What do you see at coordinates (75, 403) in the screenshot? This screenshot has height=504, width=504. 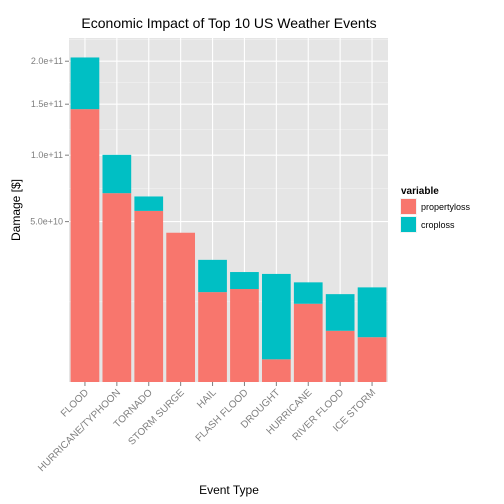 I see `x-tick-label: FLOOD` at bounding box center [75, 403].